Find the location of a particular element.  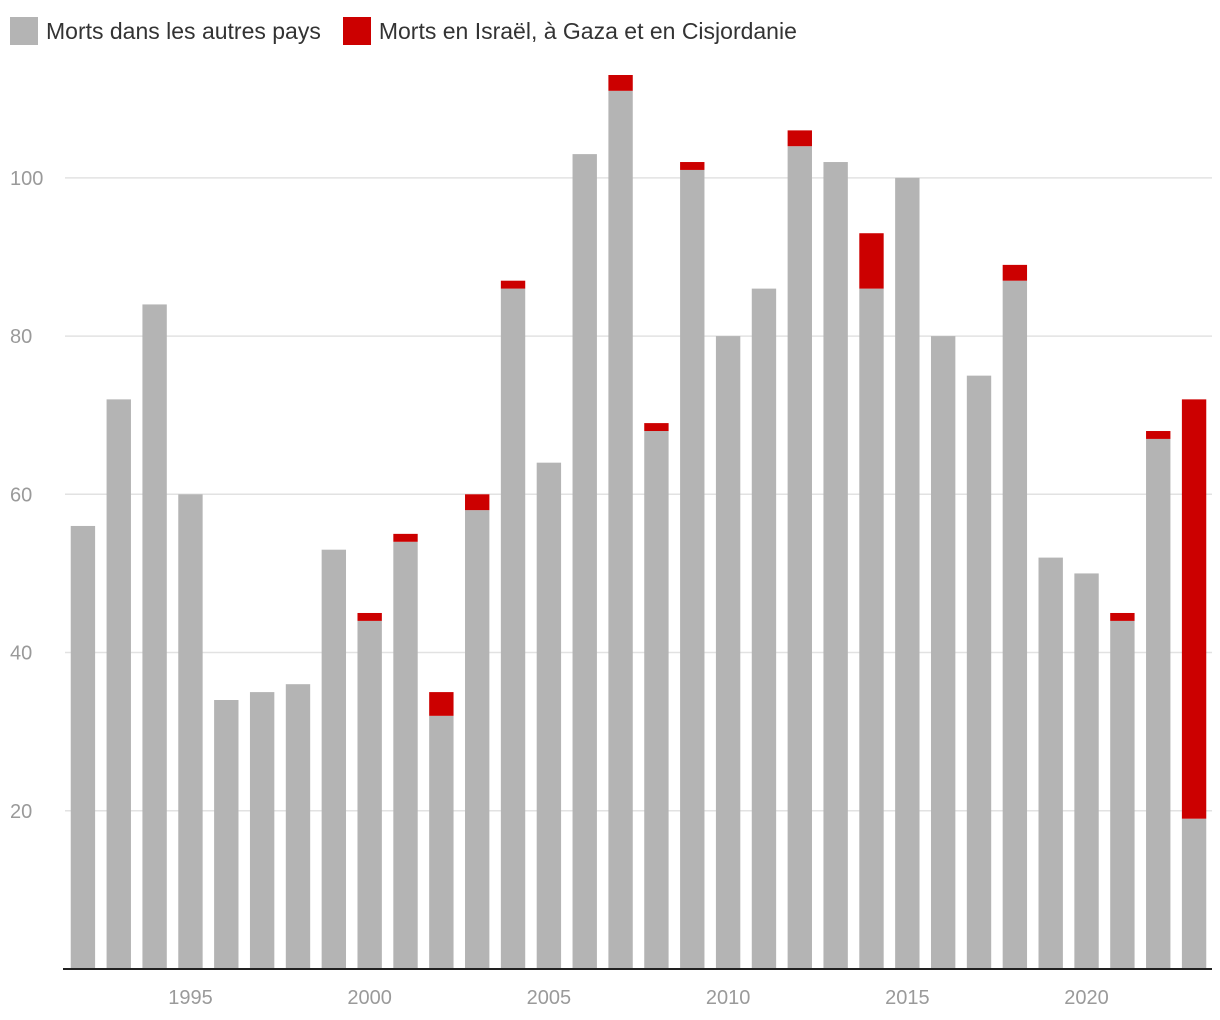

bar-israel-gaza-2012 is located at coordinates (799, 138).